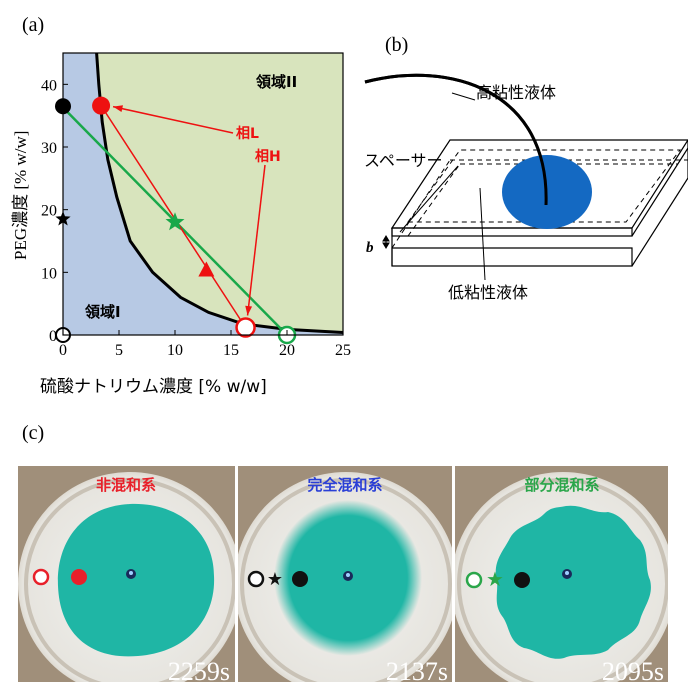  What do you see at coordinates (173, 119) in the screenshot?
I see `arrow-phase-l` at bounding box center [173, 119].